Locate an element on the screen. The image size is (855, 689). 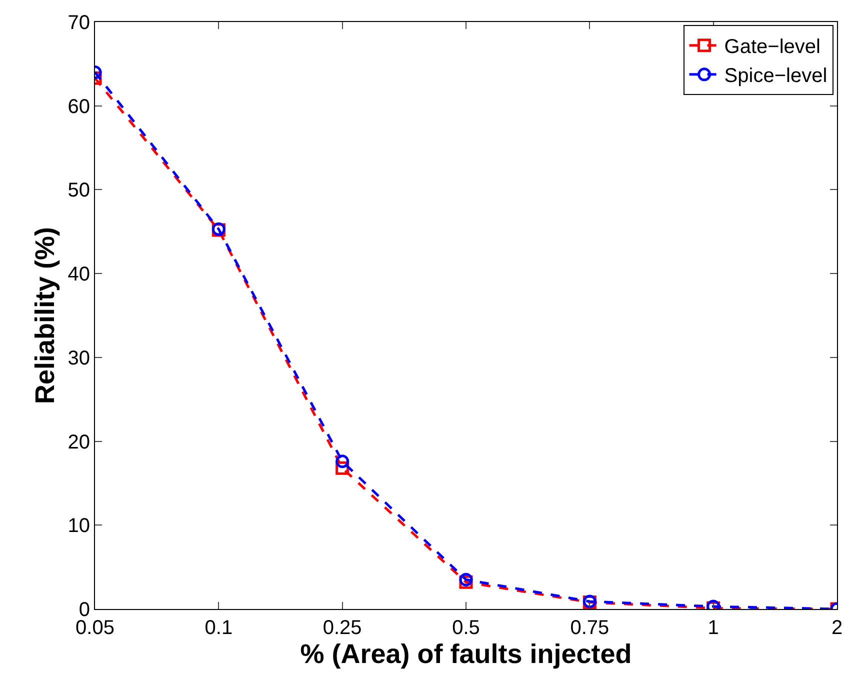
y-tick-label: 40 is located at coordinates (79, 275).